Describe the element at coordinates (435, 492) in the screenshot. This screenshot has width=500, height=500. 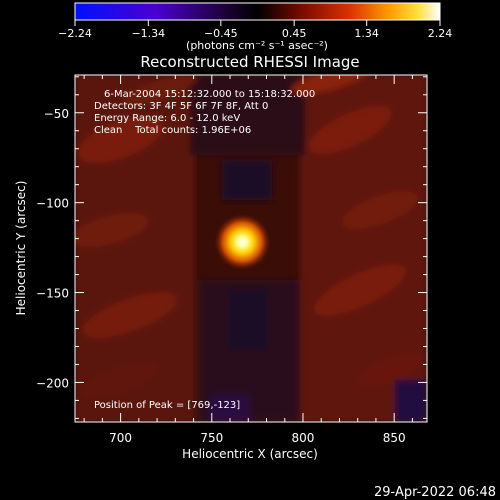
I see `footer-timestamp: 29-Apr-2022 06:48` at that location.